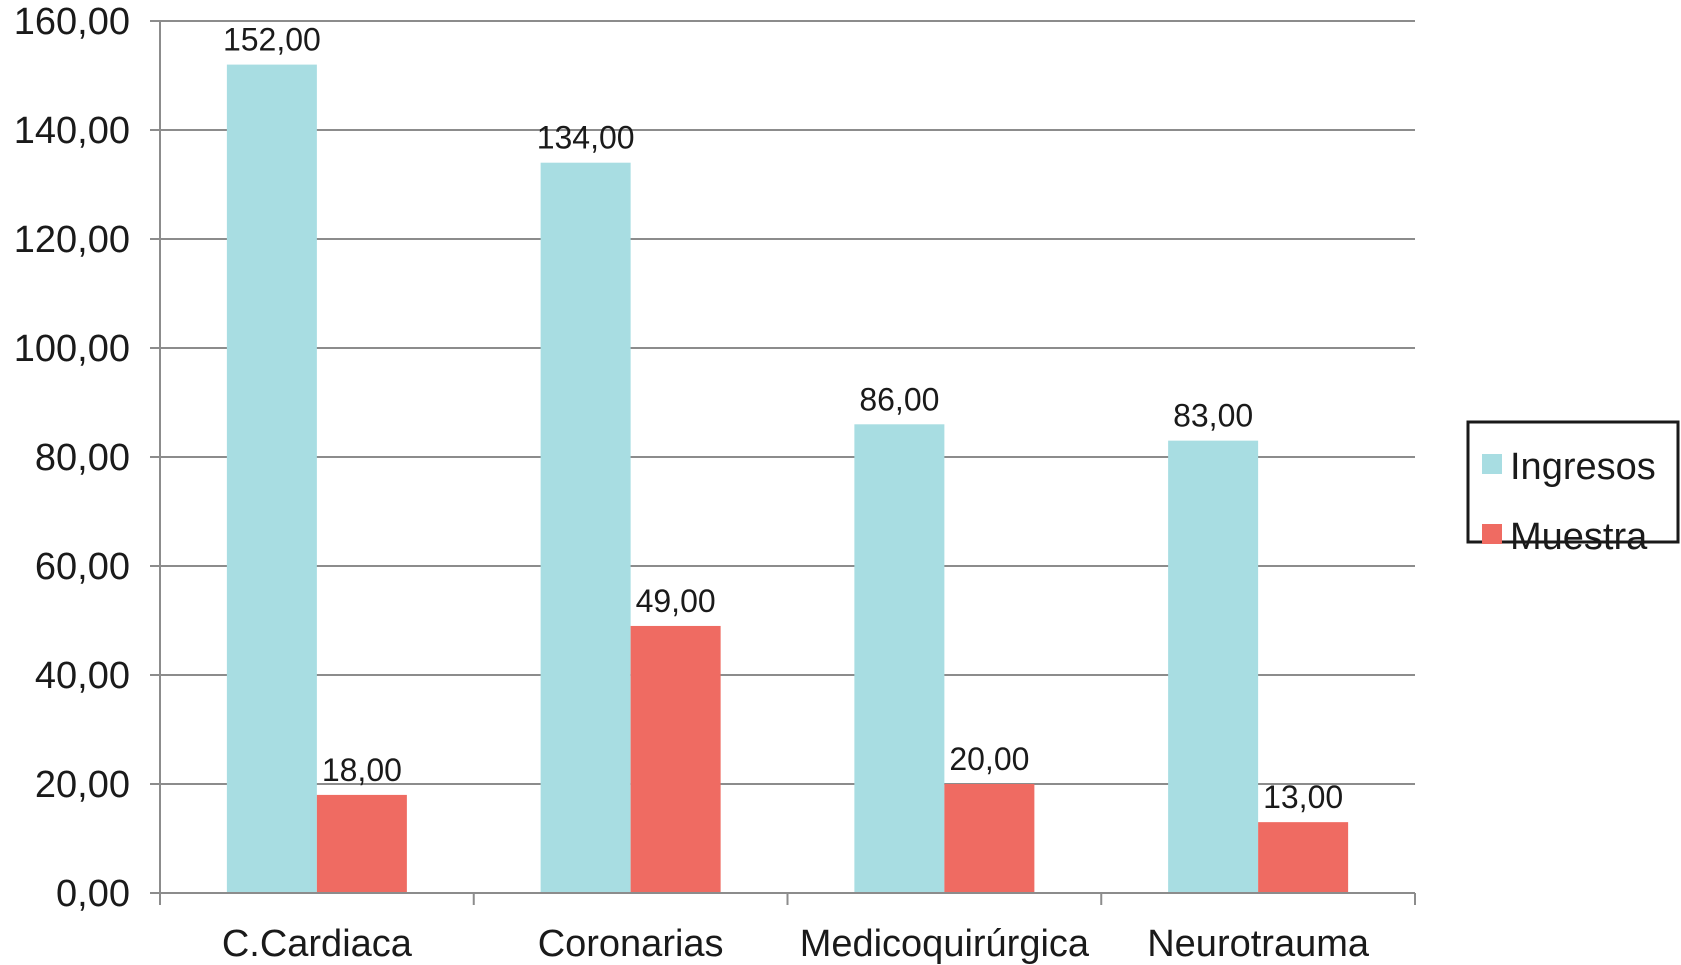  Describe the element at coordinates (1303, 797) in the screenshot. I see `data-label: 13,00` at that location.